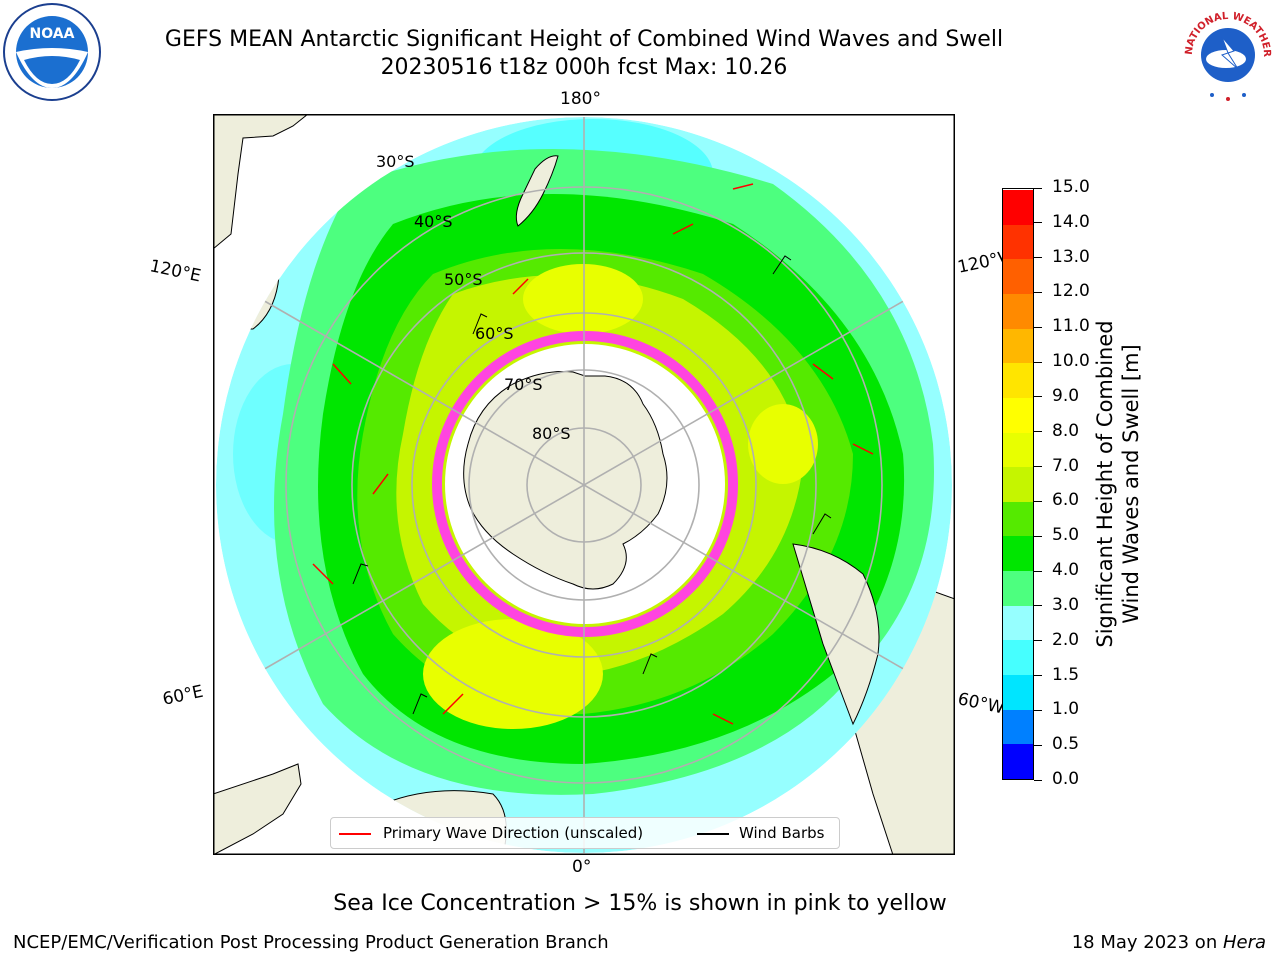 The width and height of the screenshot is (1280, 960). Describe the element at coordinates (52, 52) in the screenshot. I see `noaa-logo-icon: NOAA` at that location.